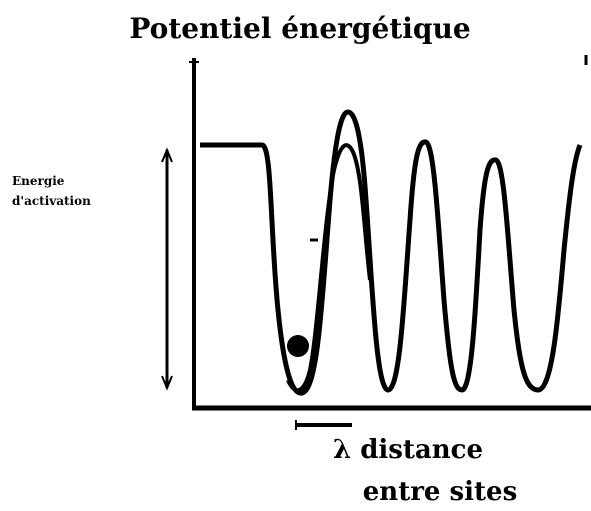  What do you see at coordinates (298, 346) in the screenshot?
I see `particle-dot` at bounding box center [298, 346].